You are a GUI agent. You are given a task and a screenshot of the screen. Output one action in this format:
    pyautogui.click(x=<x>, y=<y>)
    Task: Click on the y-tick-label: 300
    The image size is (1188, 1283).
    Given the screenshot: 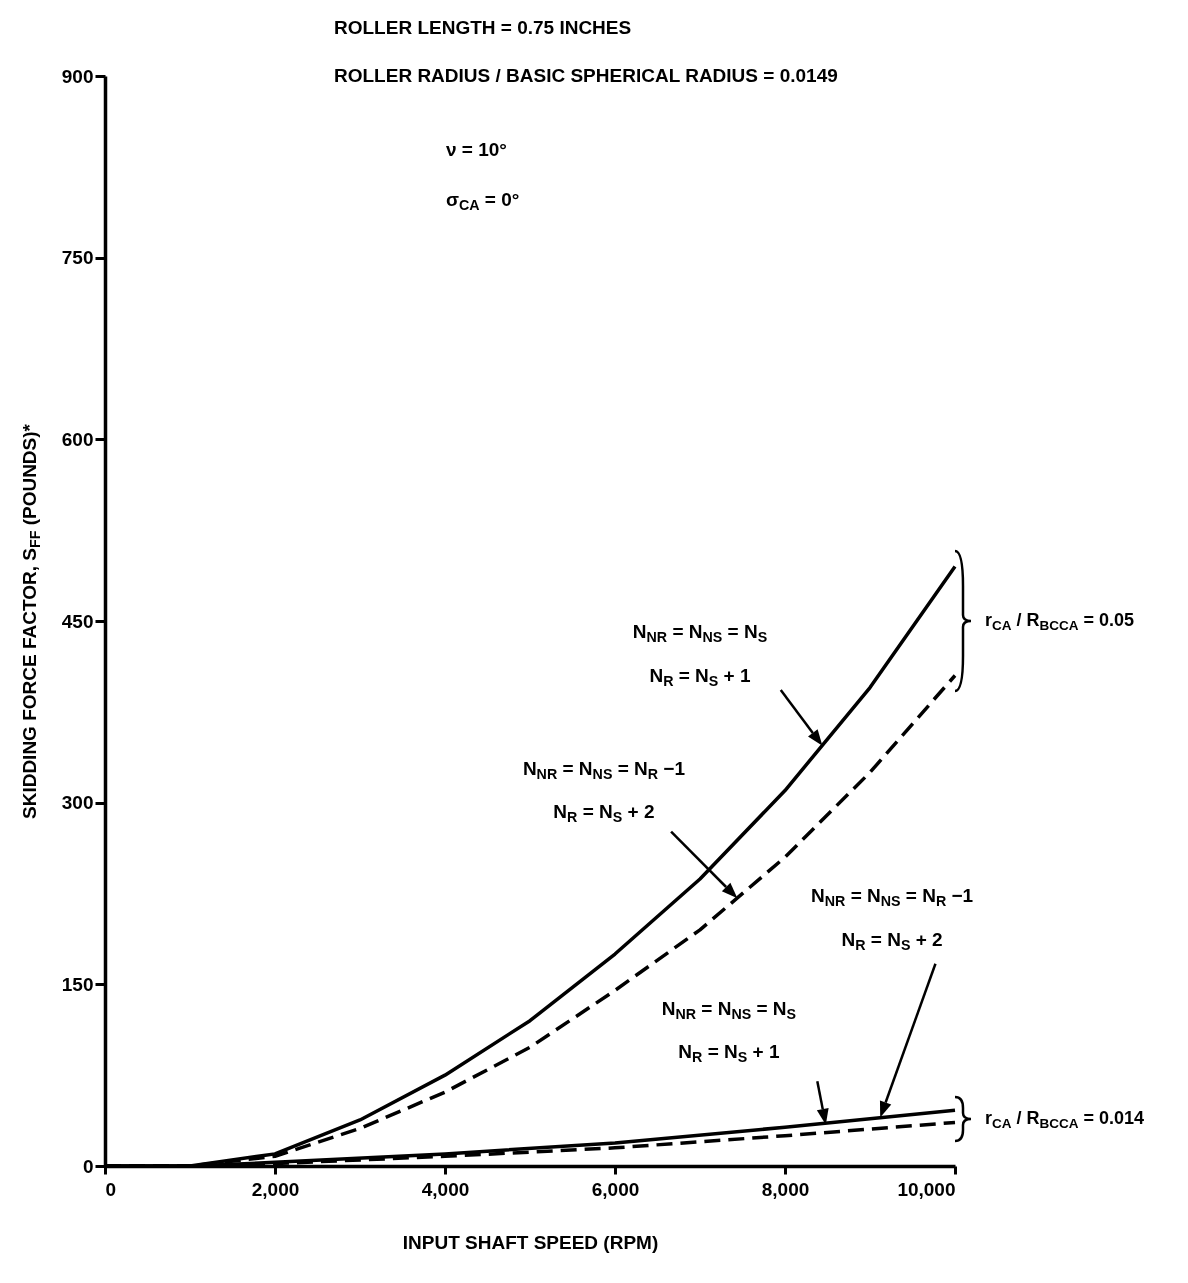 What is the action you would take?
    pyautogui.click(x=77, y=803)
    